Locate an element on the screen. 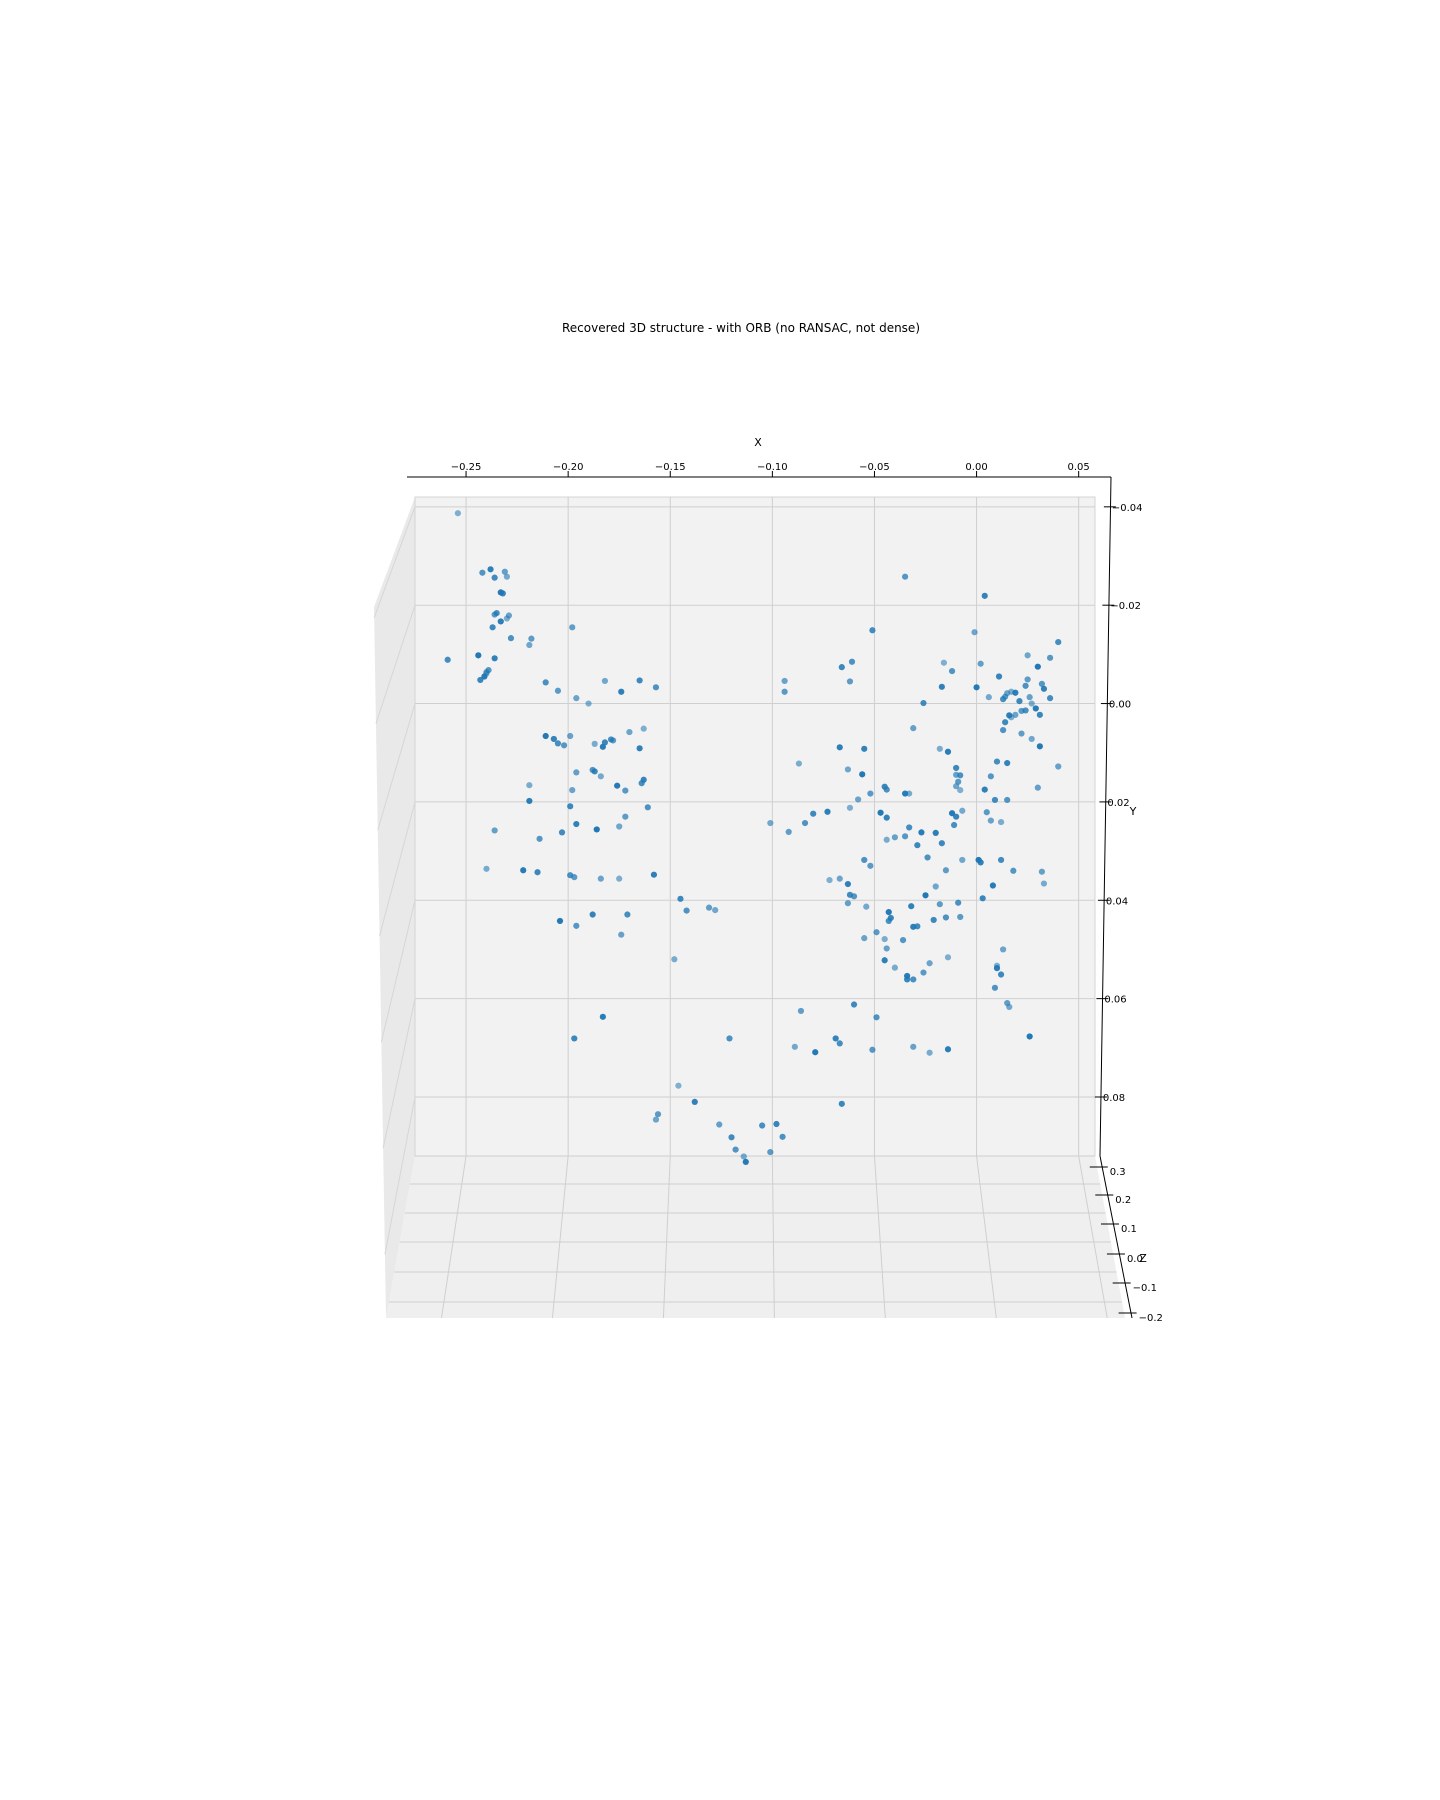 The width and height of the screenshot is (1440, 1800). z-tick-label: 0.1 is located at coordinates (1129, 1229).